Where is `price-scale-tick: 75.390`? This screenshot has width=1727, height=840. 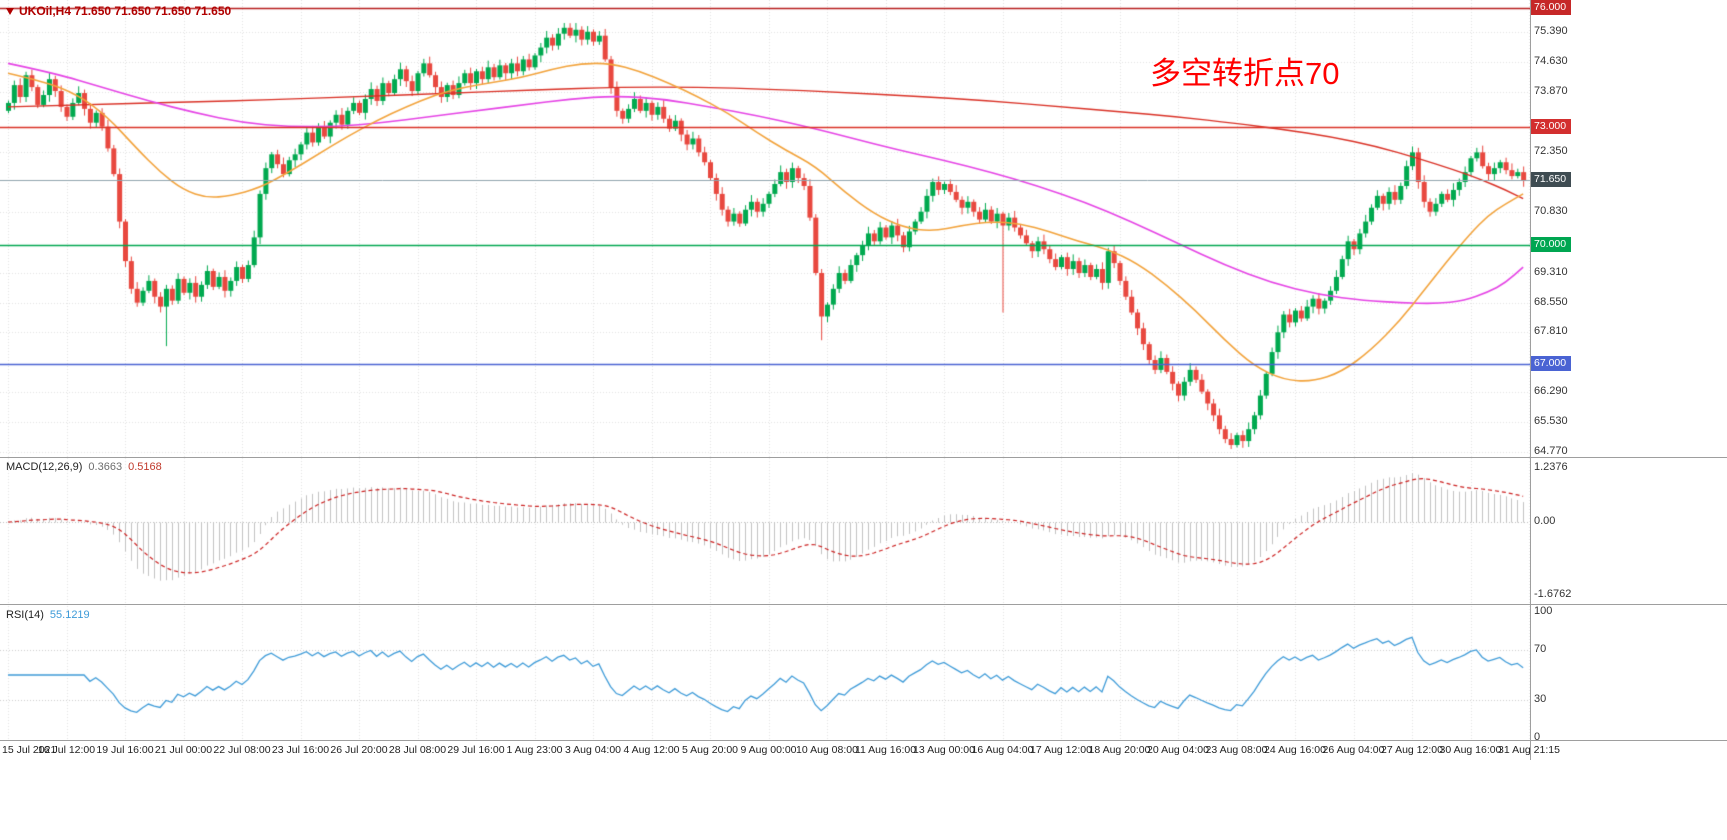
price-scale-tick: 75.390 is located at coordinates (1551, 31).